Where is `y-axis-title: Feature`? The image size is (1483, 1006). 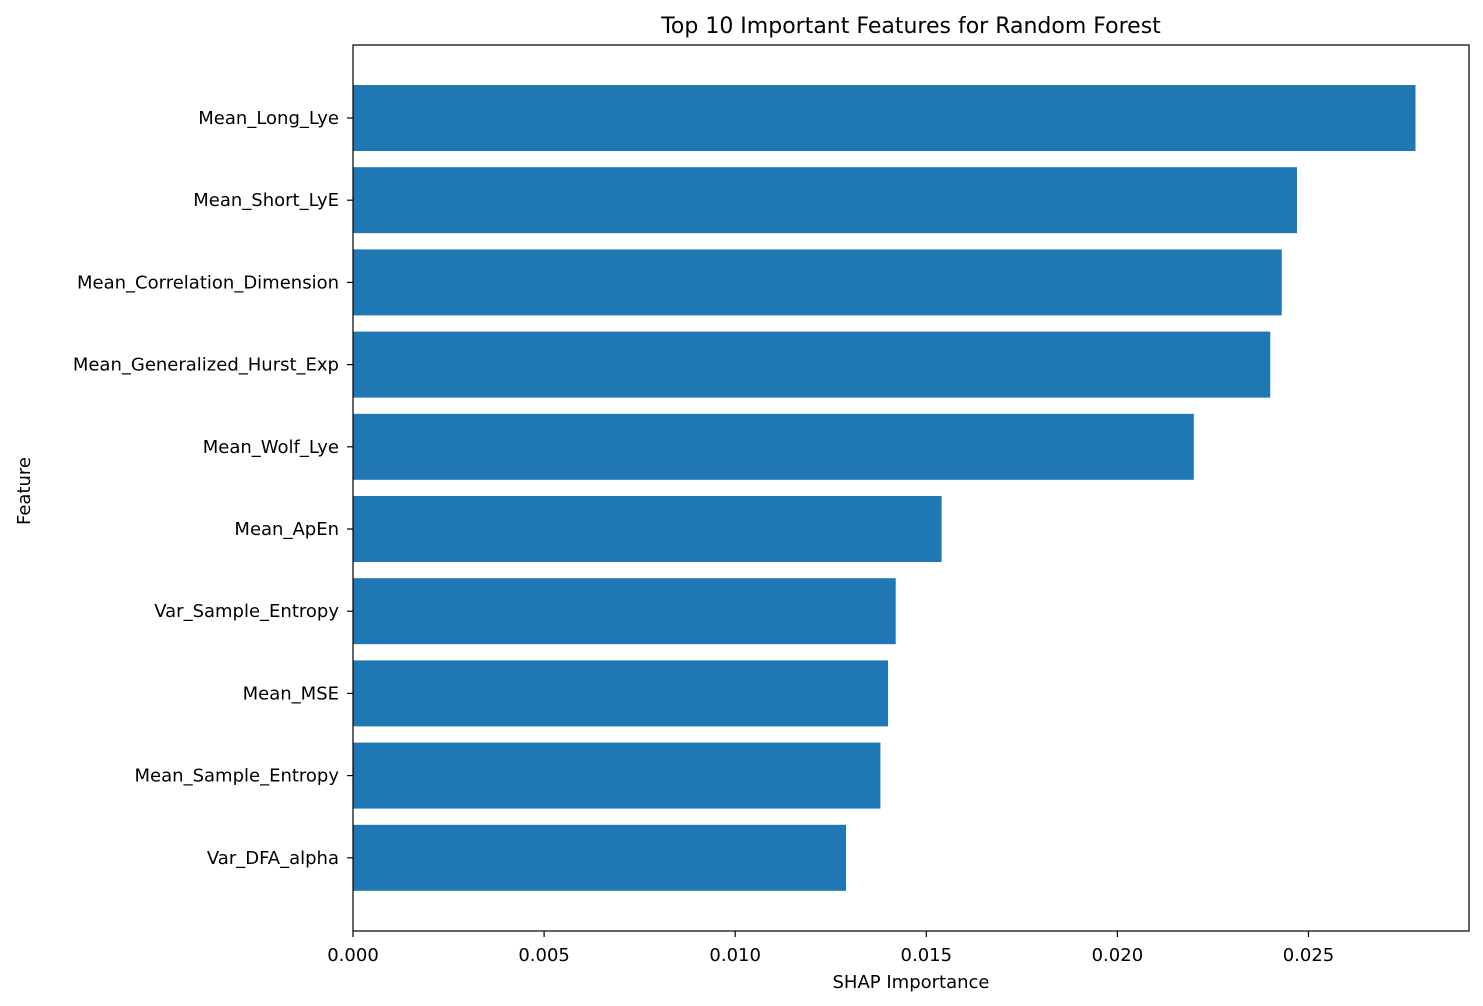
y-axis-title: Feature is located at coordinates (24, 491).